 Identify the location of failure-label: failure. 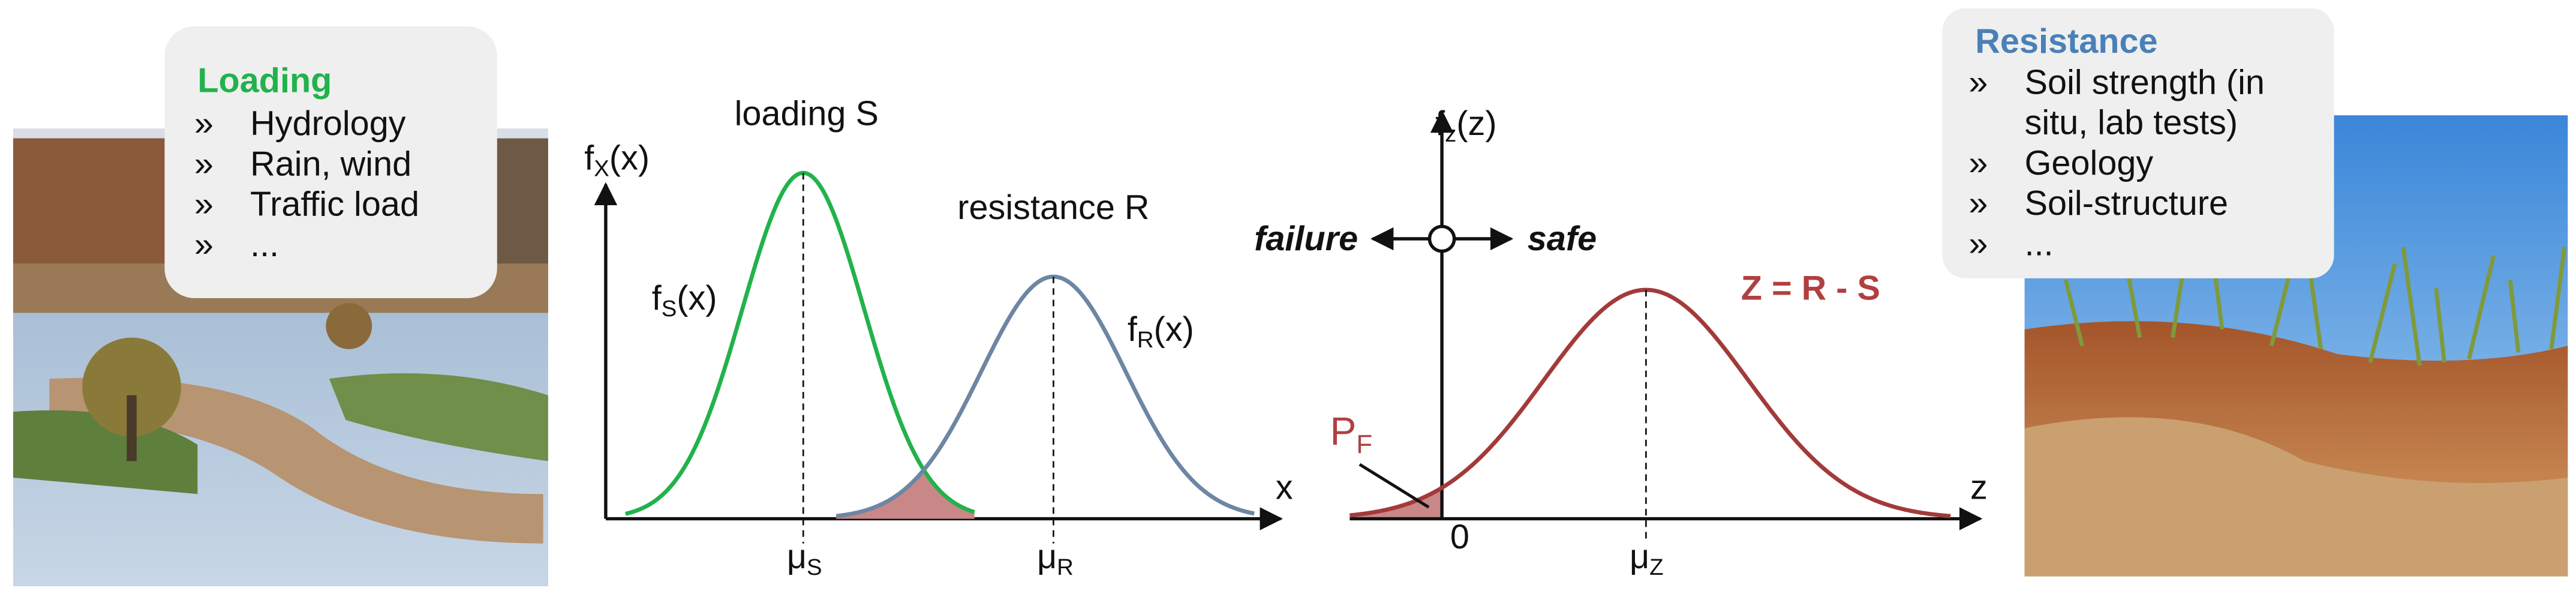
(1306, 239).